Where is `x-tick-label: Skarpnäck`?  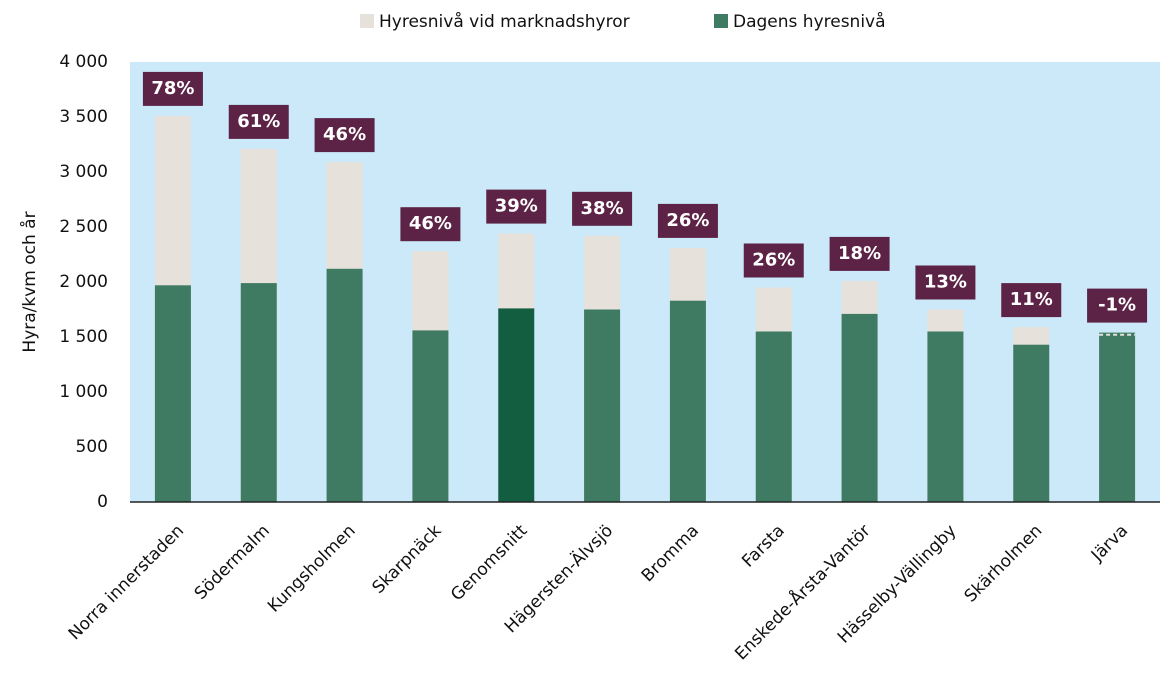
x-tick-label: Skarpnäck is located at coordinates (406, 559).